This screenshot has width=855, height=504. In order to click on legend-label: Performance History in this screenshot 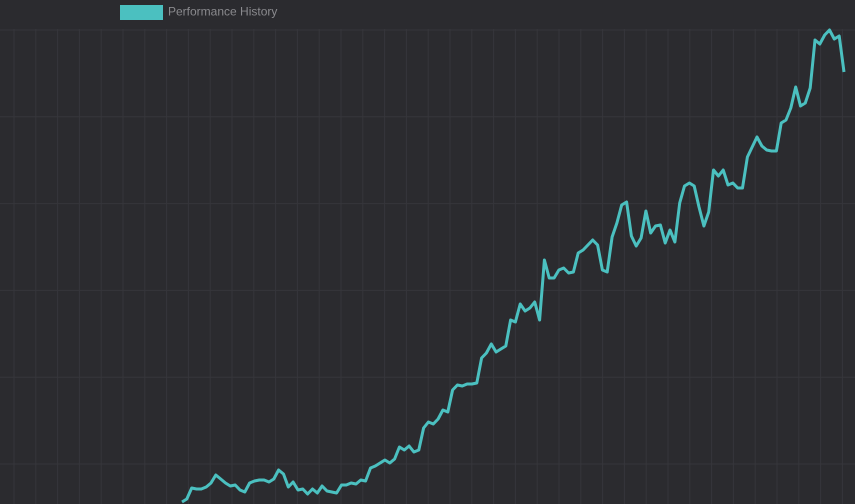, I will do `click(222, 12)`.